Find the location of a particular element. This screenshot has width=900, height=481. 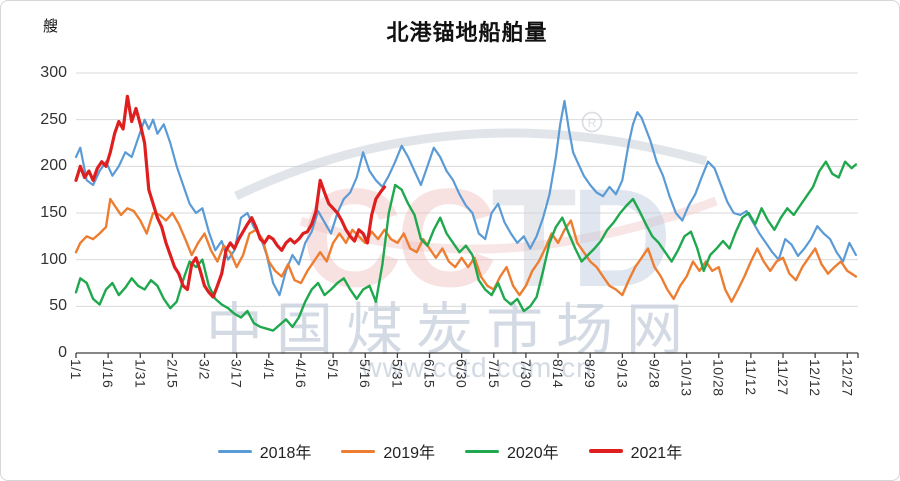

x-axis-label: 11/12 is located at coordinates (750, 377).